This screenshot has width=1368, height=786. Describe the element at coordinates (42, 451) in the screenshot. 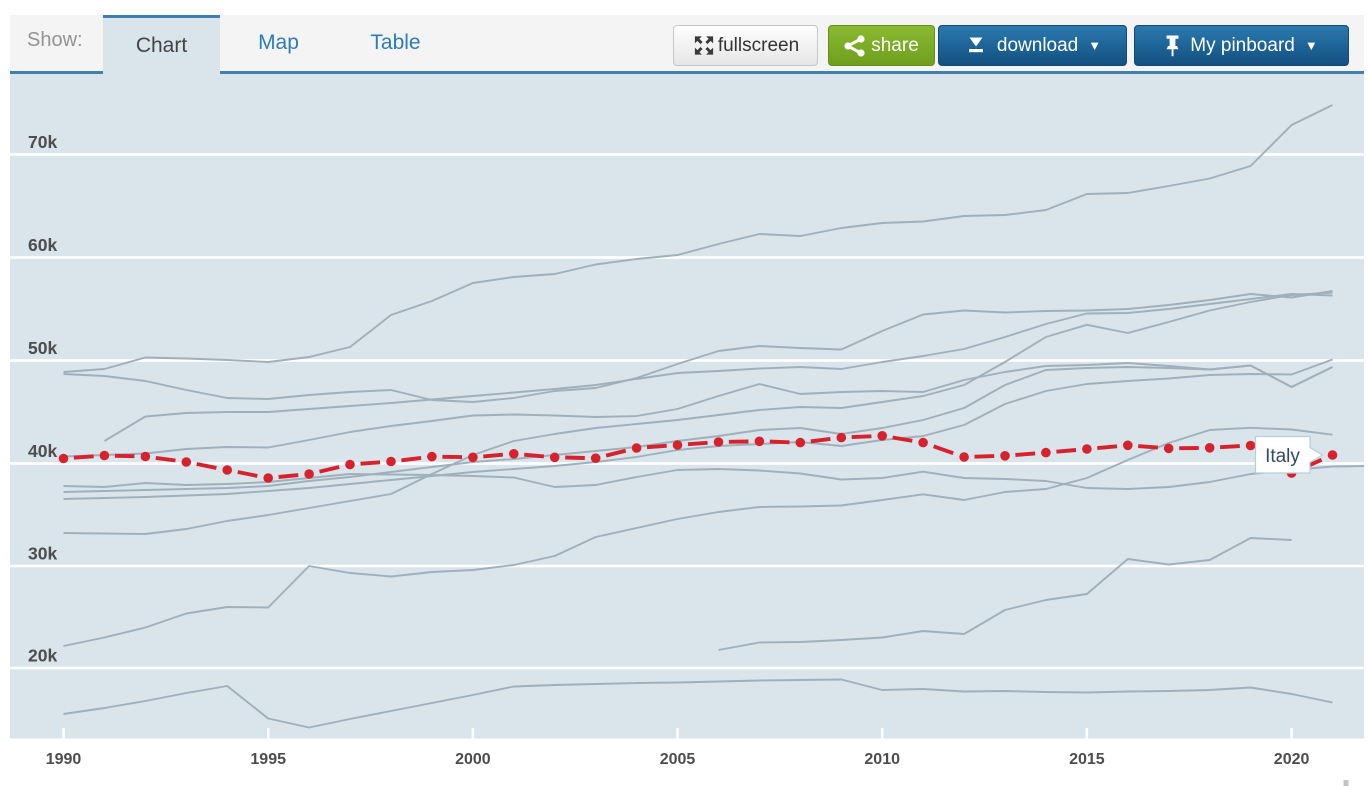

I see `svg-text: 40k` at that location.